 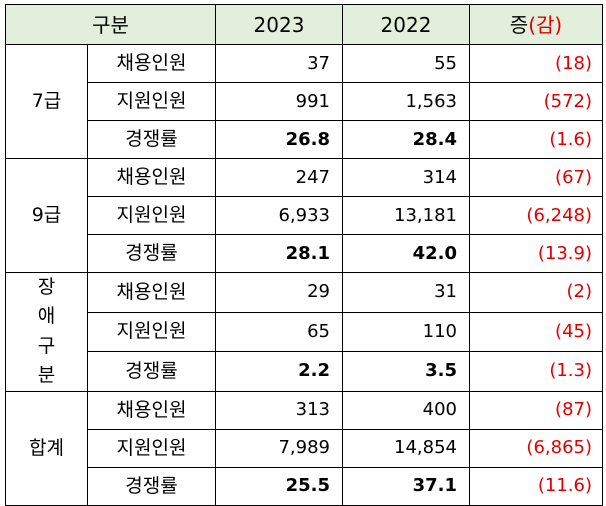 What do you see at coordinates (46, 448) in the screenshot?
I see `group-label: 합계` at bounding box center [46, 448].